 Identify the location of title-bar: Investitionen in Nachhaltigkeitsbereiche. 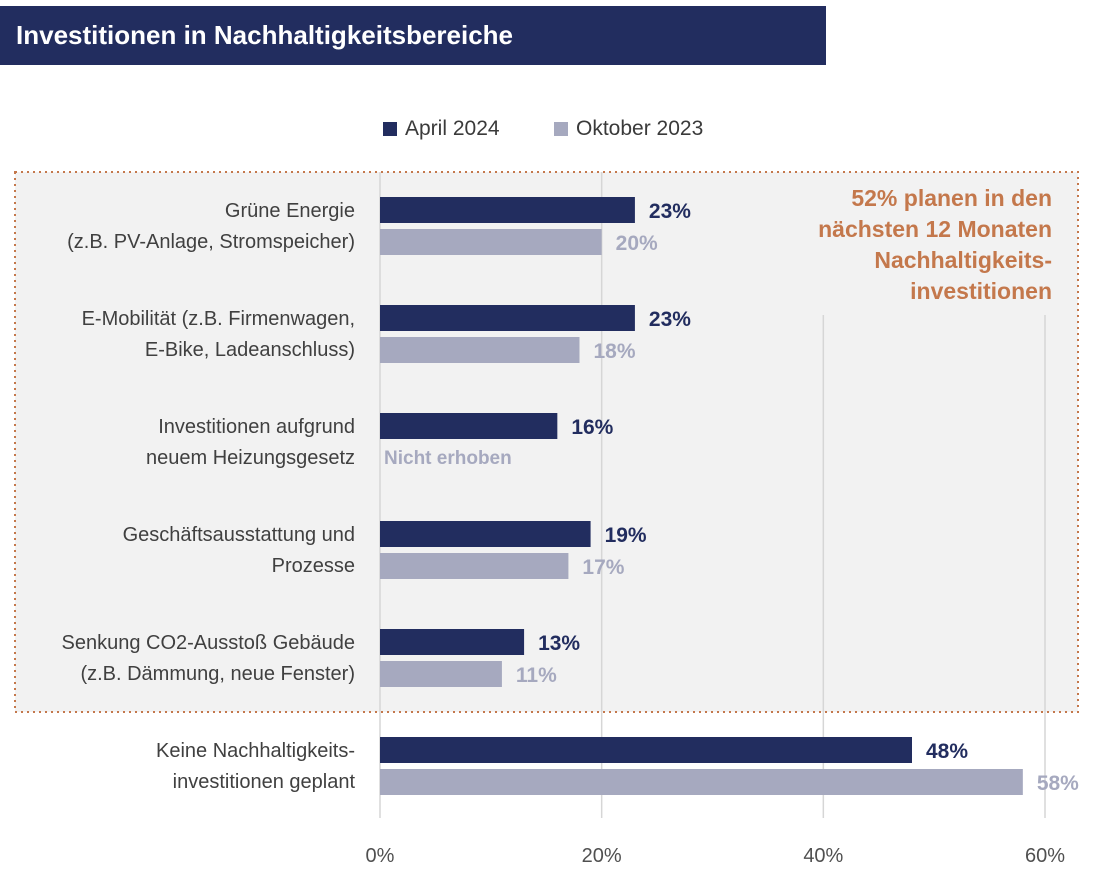
(413, 35).